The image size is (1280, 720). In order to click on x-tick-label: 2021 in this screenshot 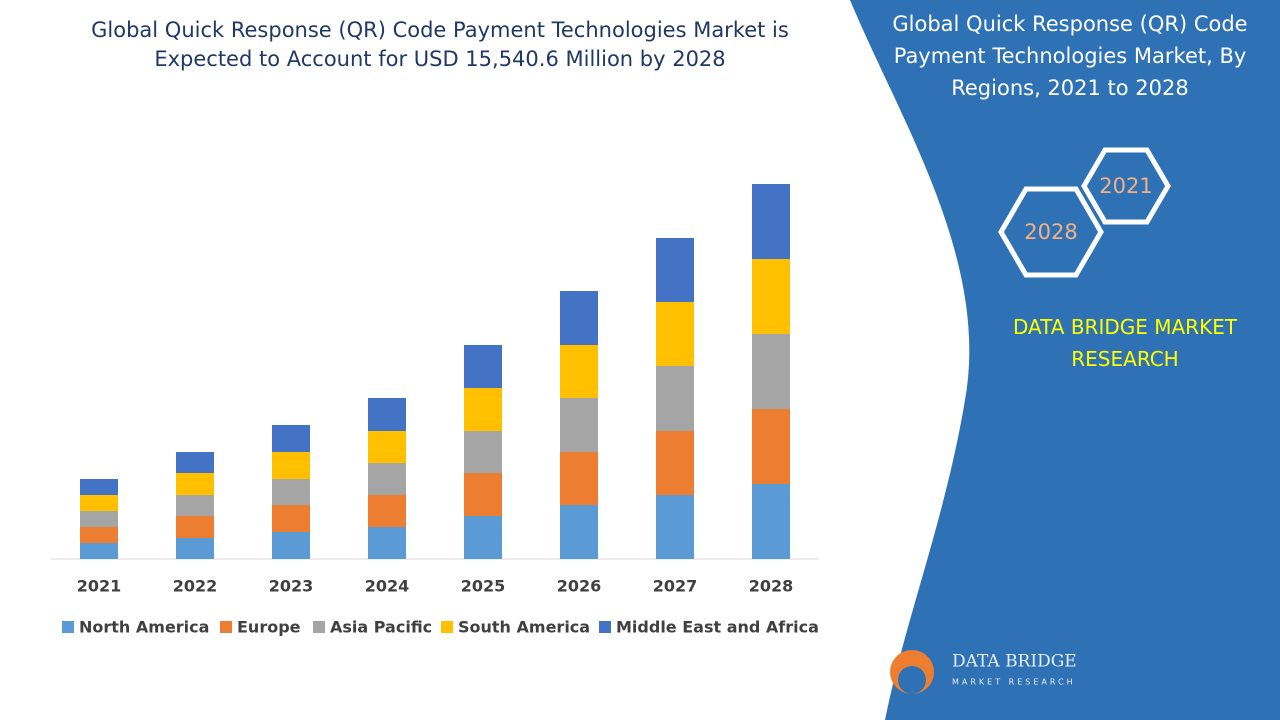, I will do `click(99, 586)`.